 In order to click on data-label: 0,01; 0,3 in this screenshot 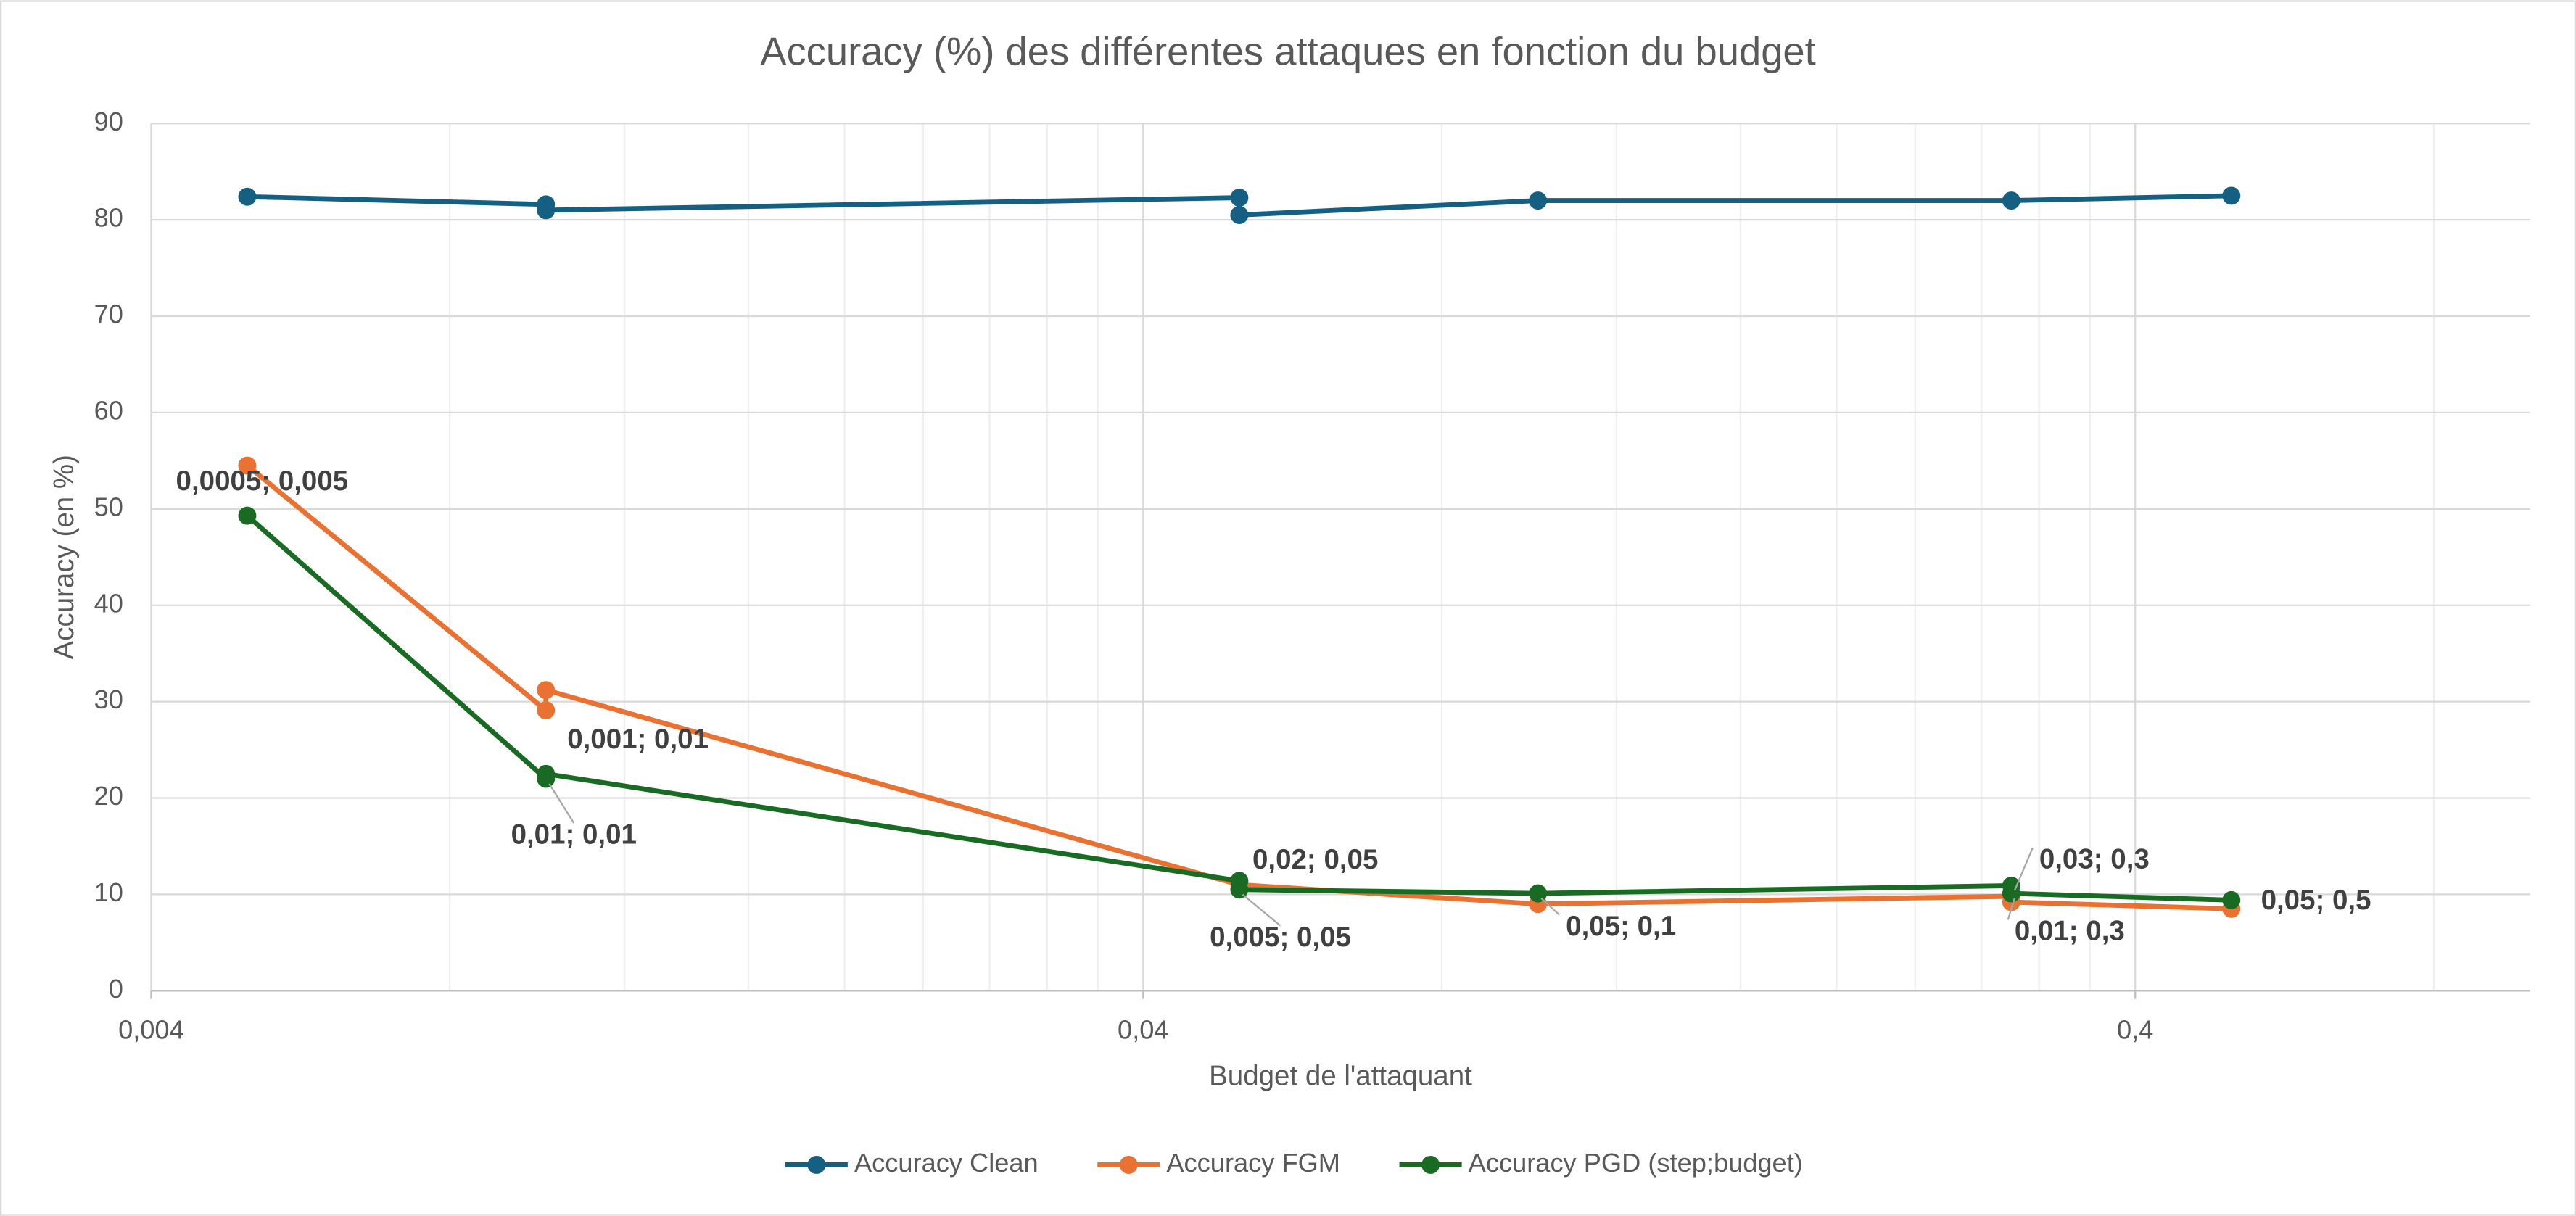, I will do `click(2070, 931)`.